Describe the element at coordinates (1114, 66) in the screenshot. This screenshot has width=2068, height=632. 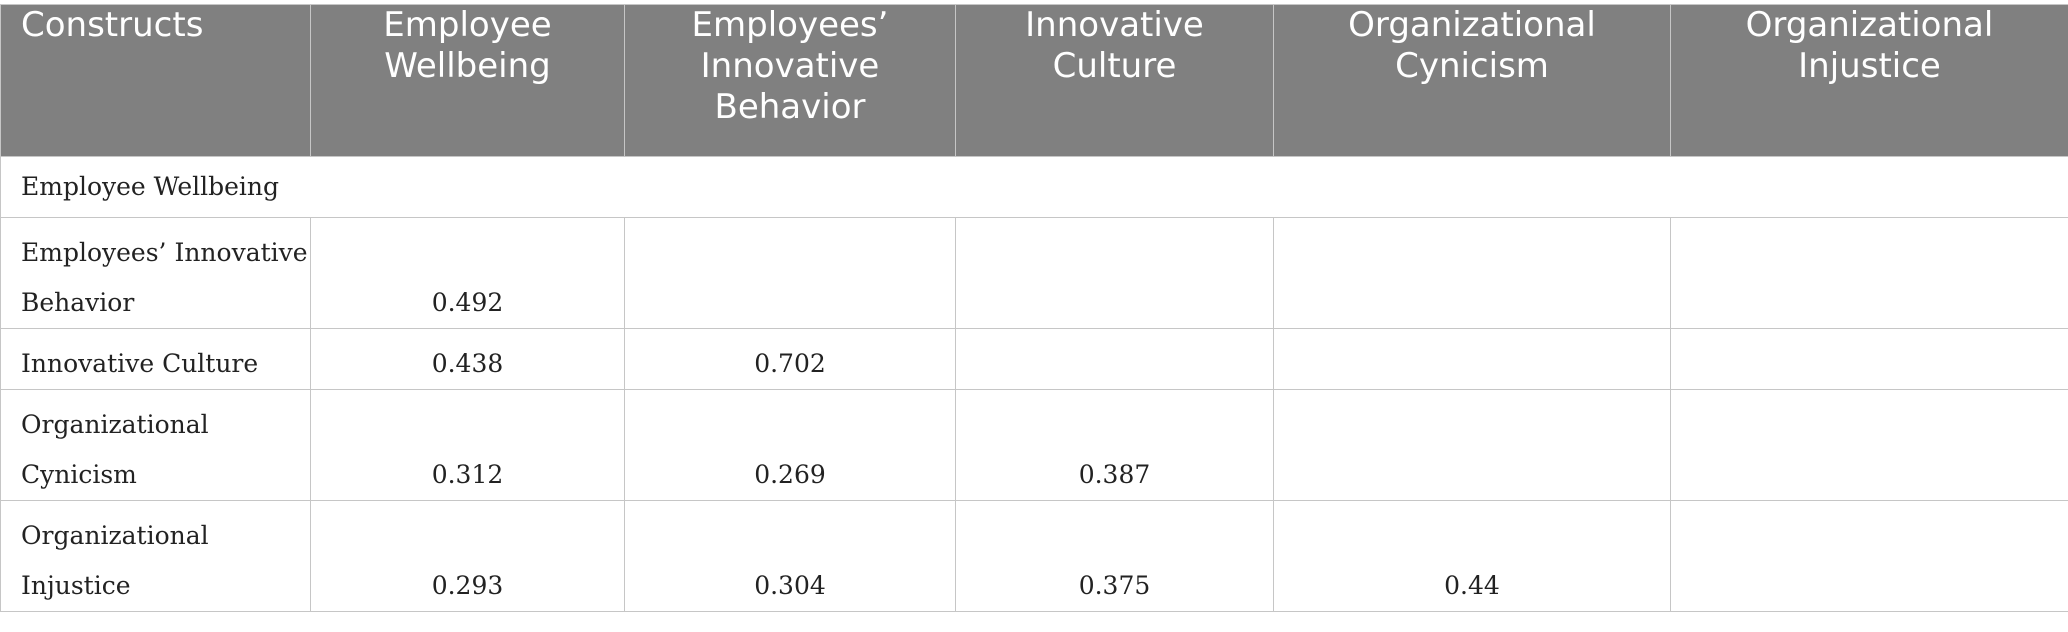
I see `col-header-line: Culture` at that location.